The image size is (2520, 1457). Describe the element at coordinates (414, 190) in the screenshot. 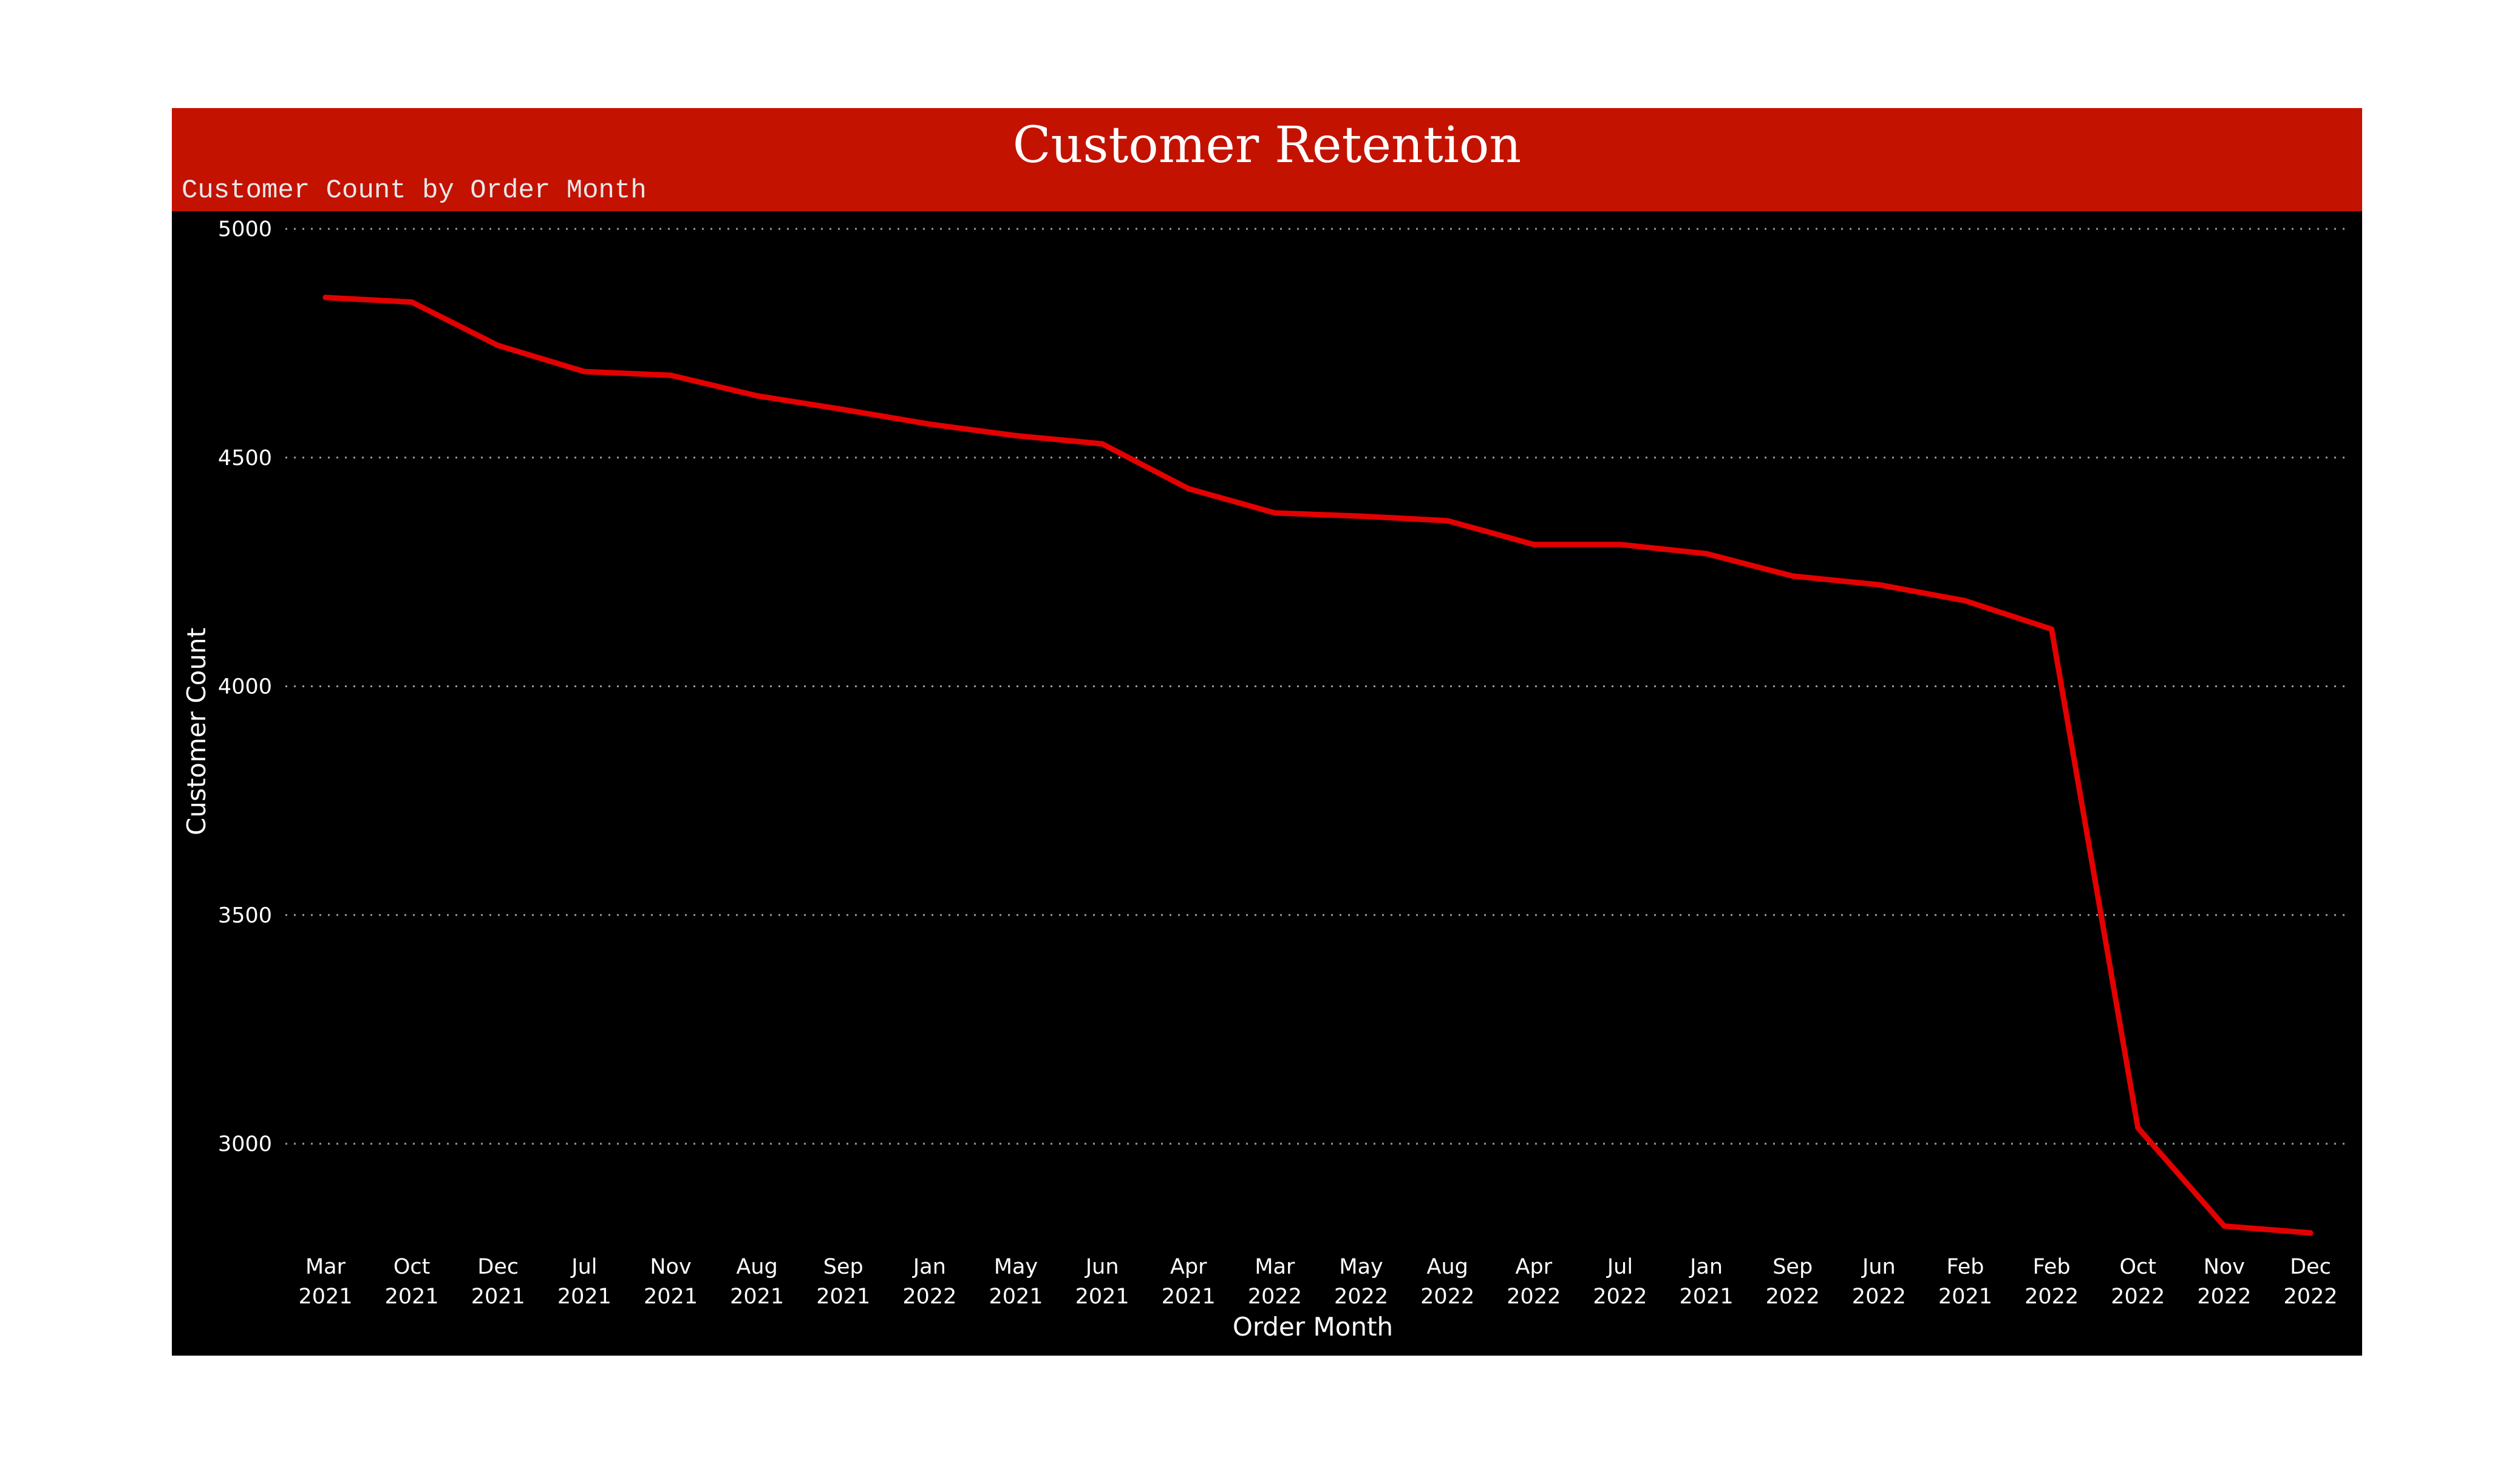

I see `chart-subtitle: Customer Count by Order Month` at that location.